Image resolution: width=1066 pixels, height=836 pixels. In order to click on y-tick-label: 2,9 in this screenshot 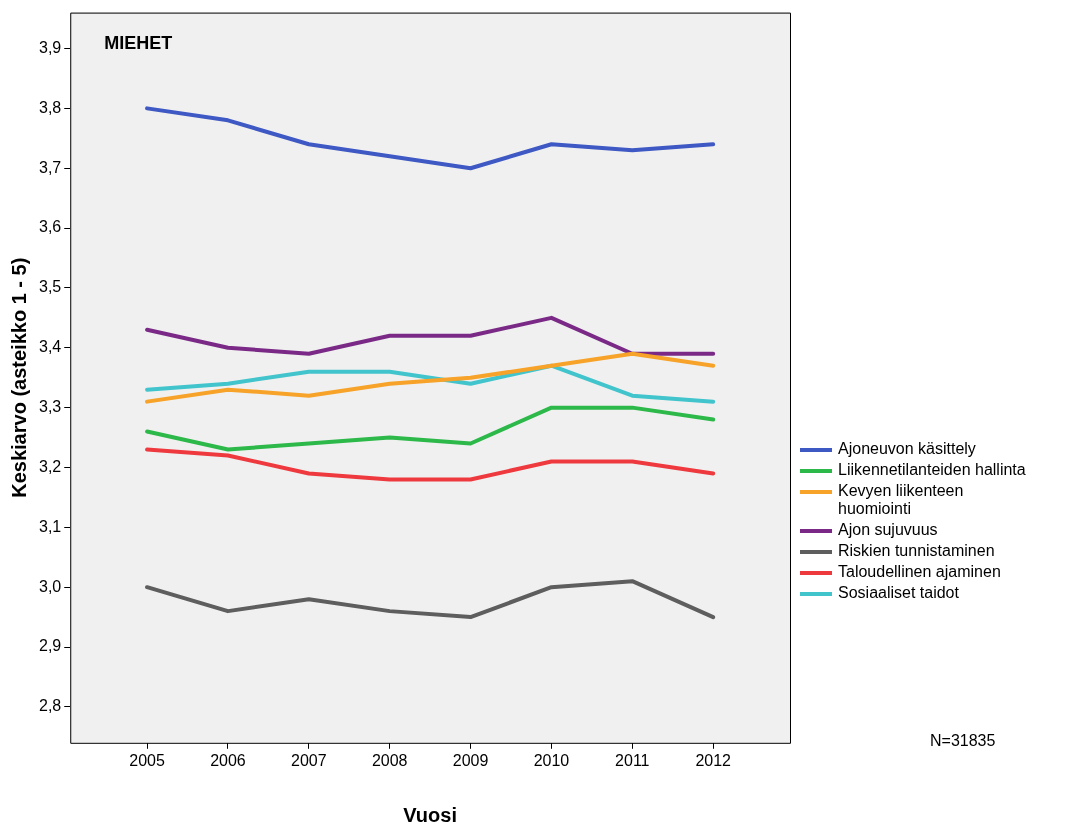, I will do `click(50, 646)`.